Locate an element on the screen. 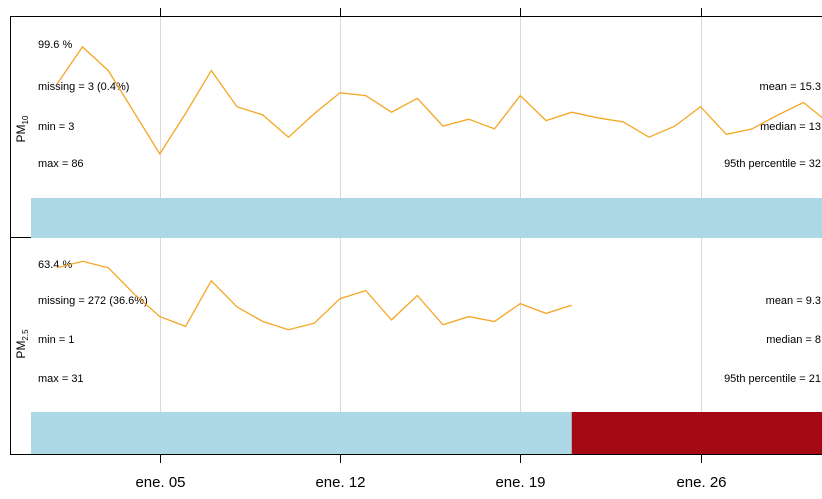 This screenshot has height=499, width=822. p2-p95-label: 95th percentile = 21 is located at coordinates (772, 379).